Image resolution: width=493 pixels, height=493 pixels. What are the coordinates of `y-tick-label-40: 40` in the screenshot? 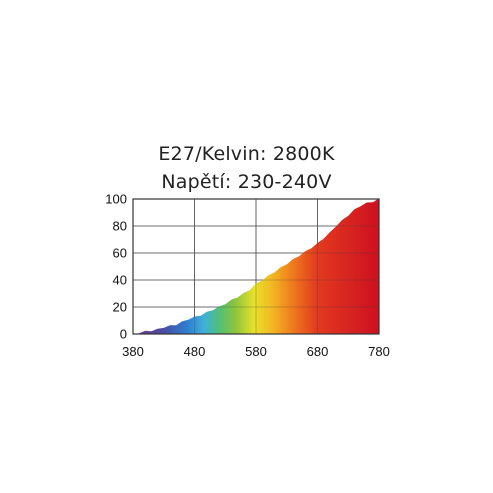 It's located at (120, 280).